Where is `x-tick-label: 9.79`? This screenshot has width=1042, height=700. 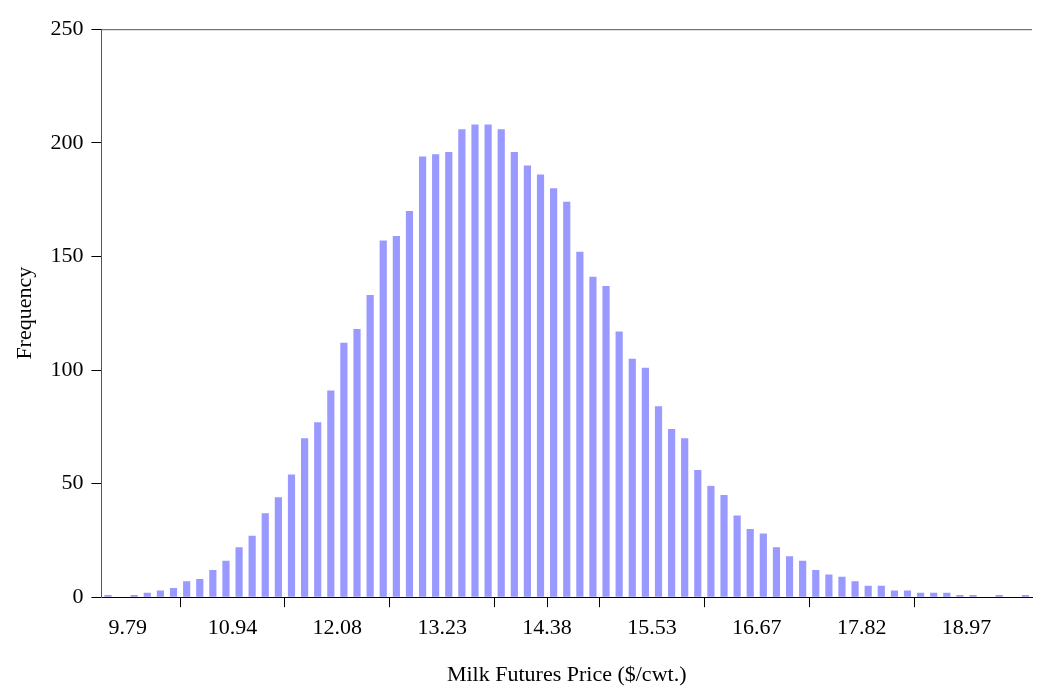
x-tick-label: 9.79 is located at coordinates (127, 627).